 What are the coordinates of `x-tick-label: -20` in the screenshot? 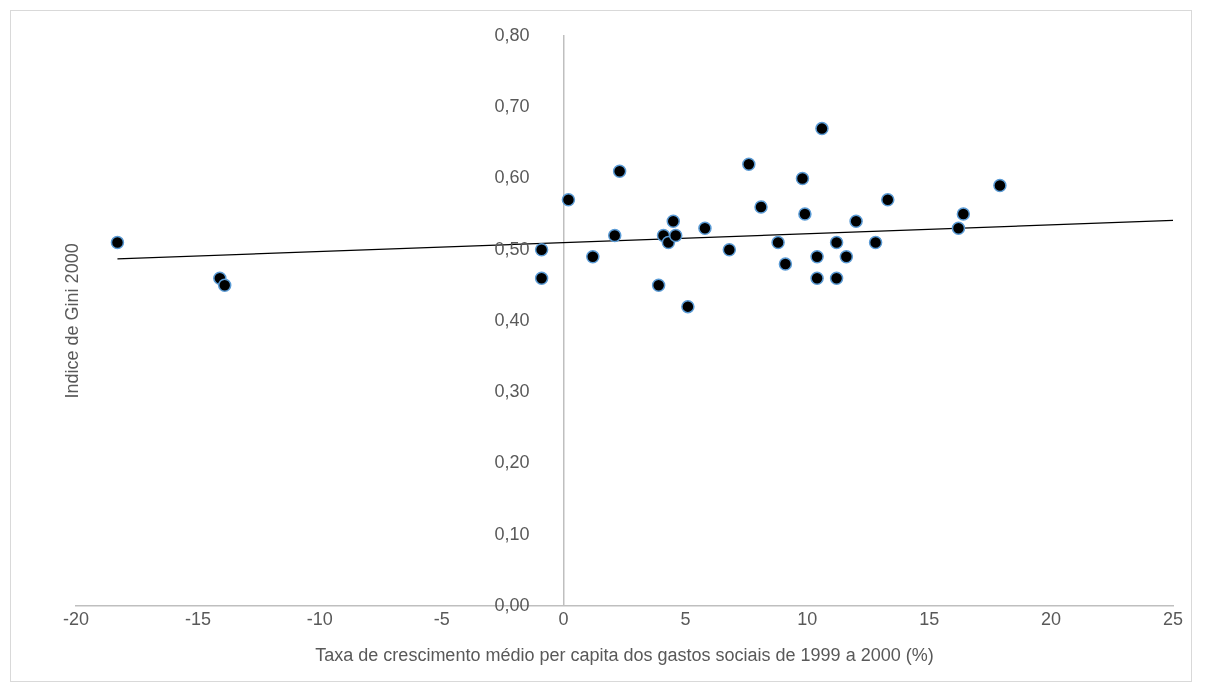 It's located at (76, 618).